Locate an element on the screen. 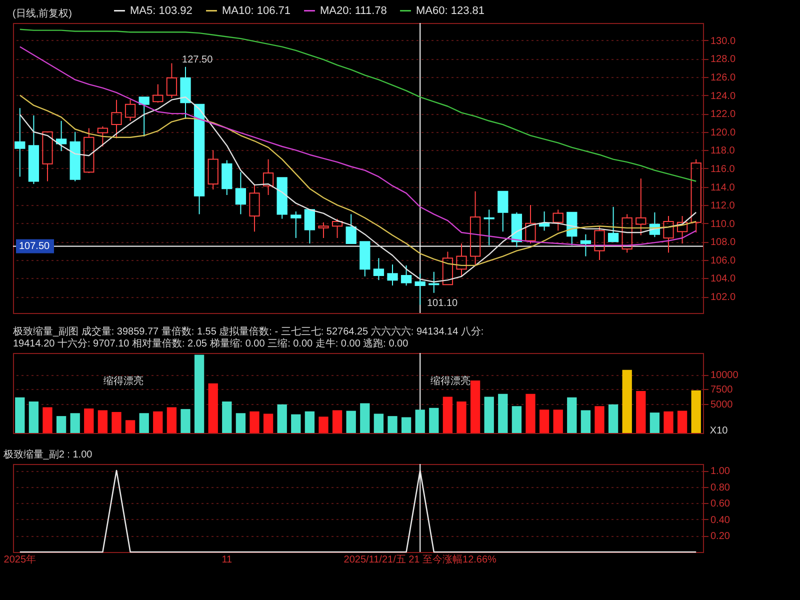 This screenshot has height=600, width=800. ref-line-label: 107.50 is located at coordinates (34, 246).